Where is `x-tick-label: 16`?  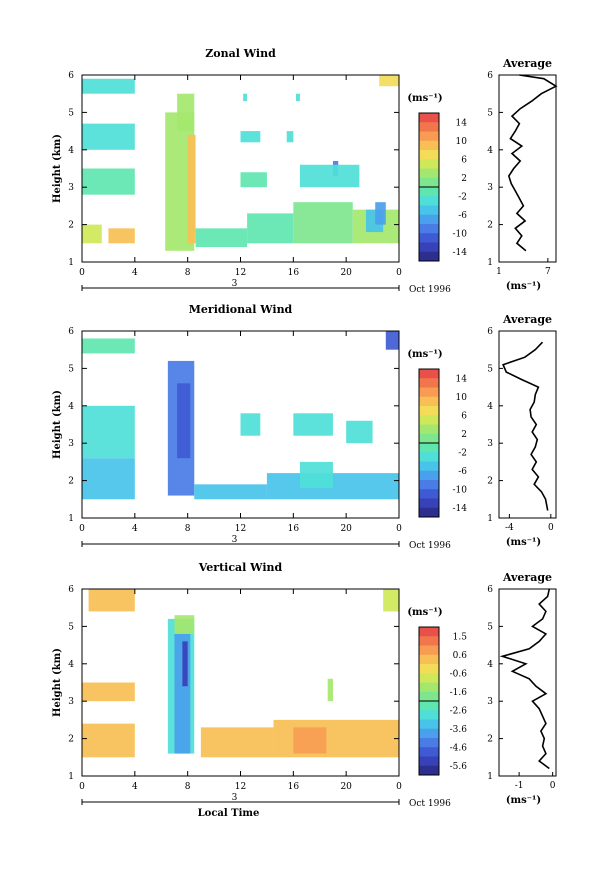
x-tick-label: 16 is located at coordinates (294, 529).